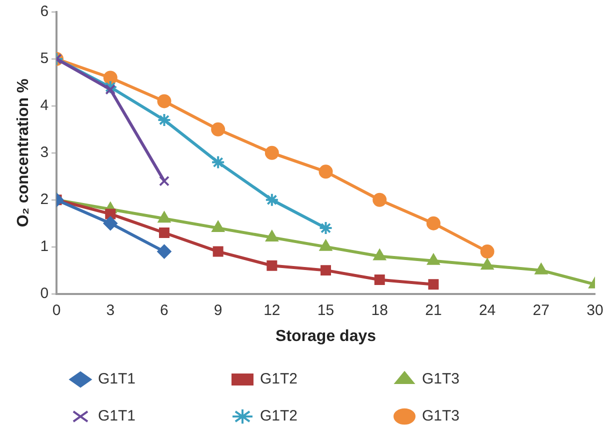  I want to click on y-tick-label: 2, so click(44, 199).